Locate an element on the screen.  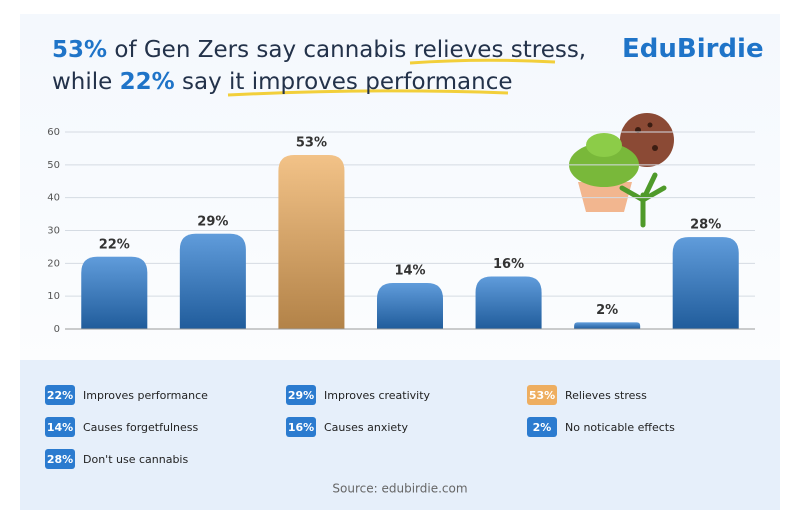
source: Source: edubirdie.com is located at coordinates (399, 489).